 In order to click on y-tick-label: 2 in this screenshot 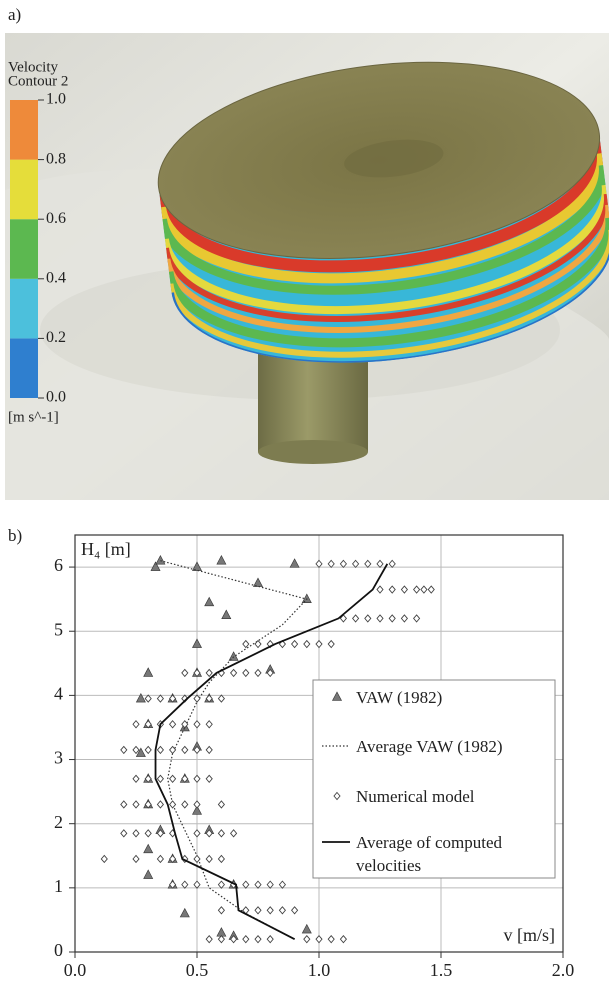, I will do `click(58, 822)`.